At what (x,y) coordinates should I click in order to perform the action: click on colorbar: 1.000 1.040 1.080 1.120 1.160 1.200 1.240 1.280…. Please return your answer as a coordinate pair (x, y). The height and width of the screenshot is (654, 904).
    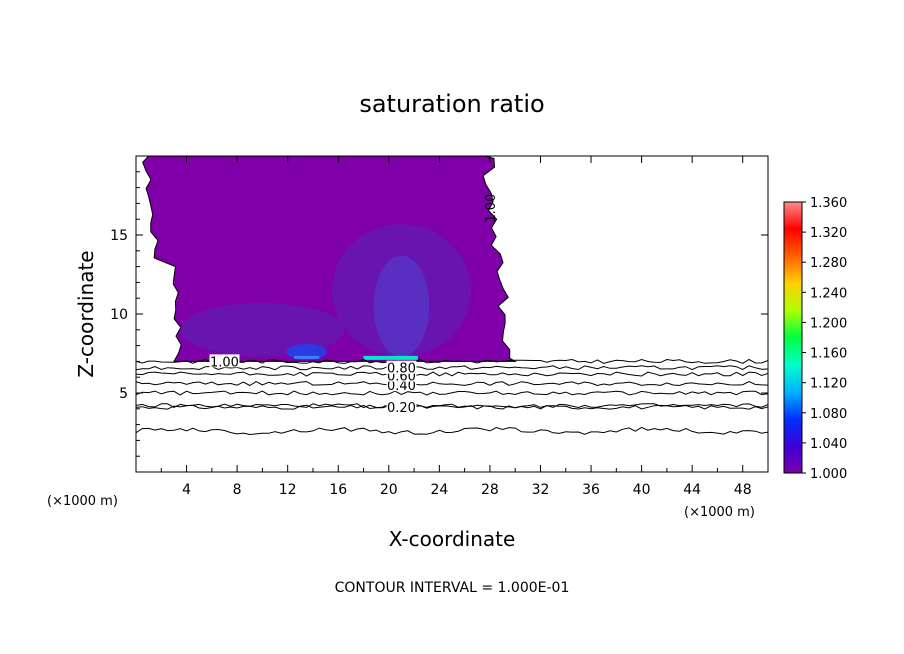
    Looking at the image, I should click on (815, 339).